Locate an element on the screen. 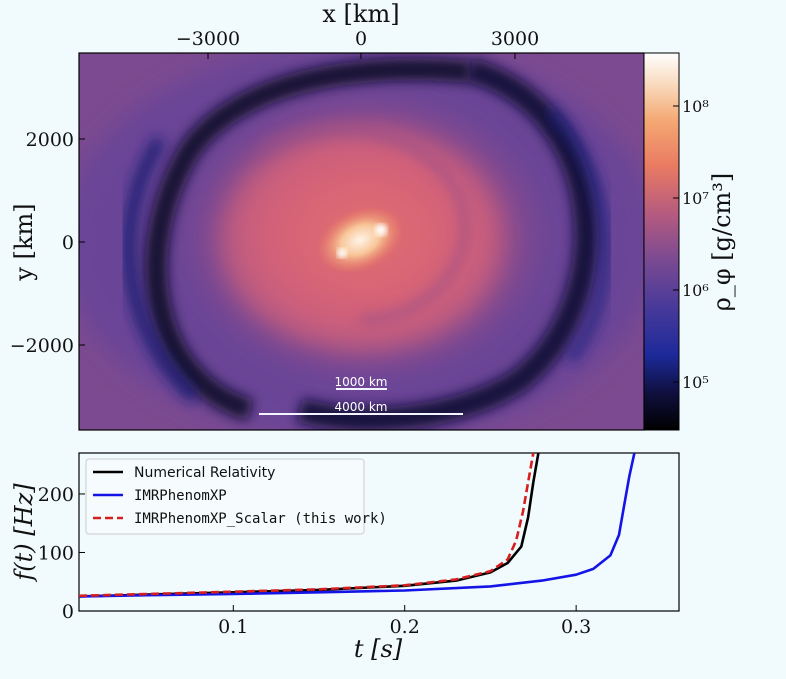 This screenshot has height=679, width=786. scalebar-4000km-label: 4000 km is located at coordinates (361, 407).